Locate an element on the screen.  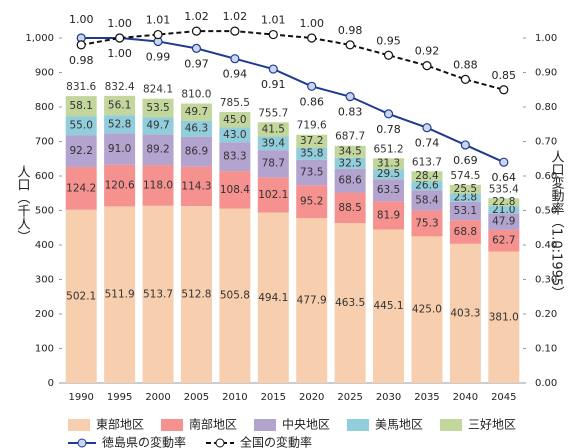
line-label: 0.64 is located at coordinates (504, 177).